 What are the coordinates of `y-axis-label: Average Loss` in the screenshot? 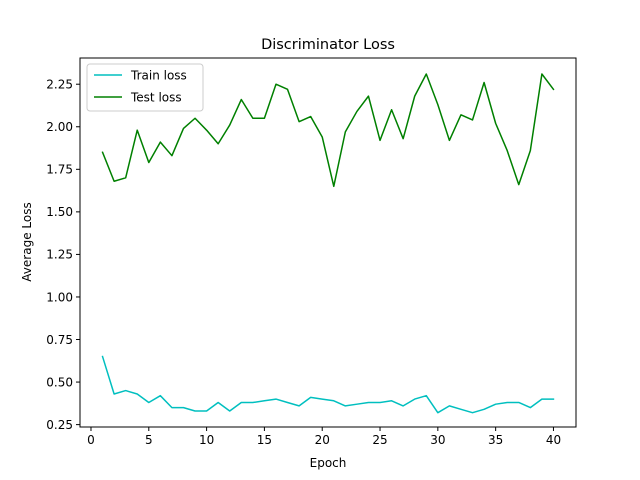 It's located at (27, 241).